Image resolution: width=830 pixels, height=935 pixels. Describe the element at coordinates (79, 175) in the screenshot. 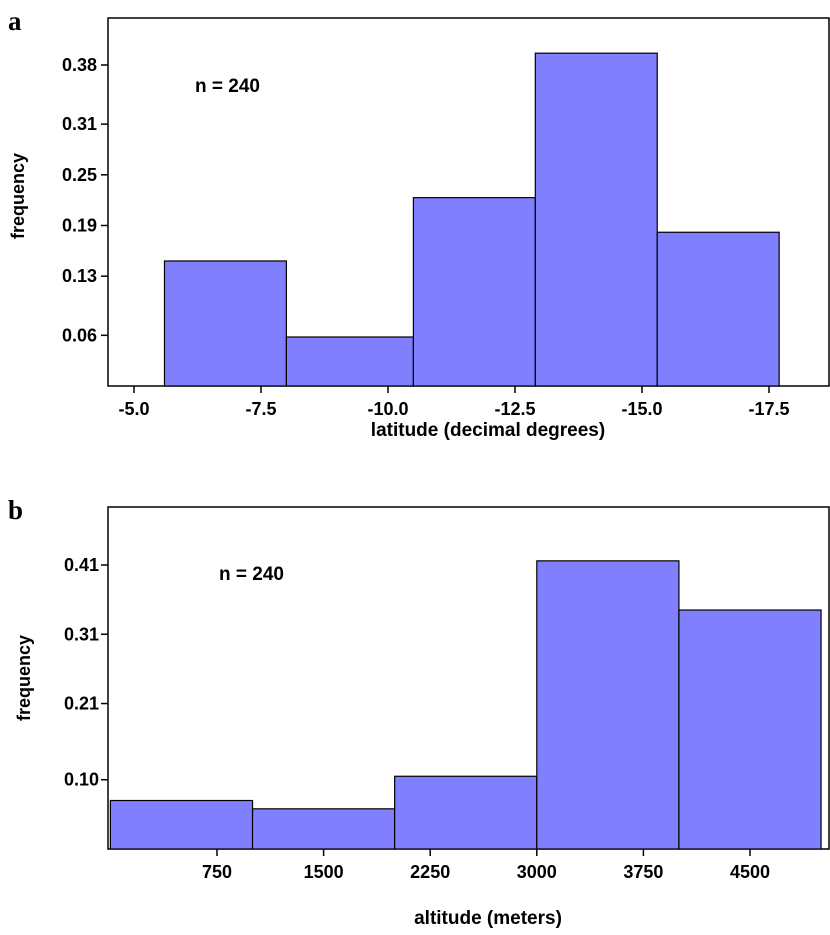

I see `panel-a-y-tick-label: 0.25` at that location.